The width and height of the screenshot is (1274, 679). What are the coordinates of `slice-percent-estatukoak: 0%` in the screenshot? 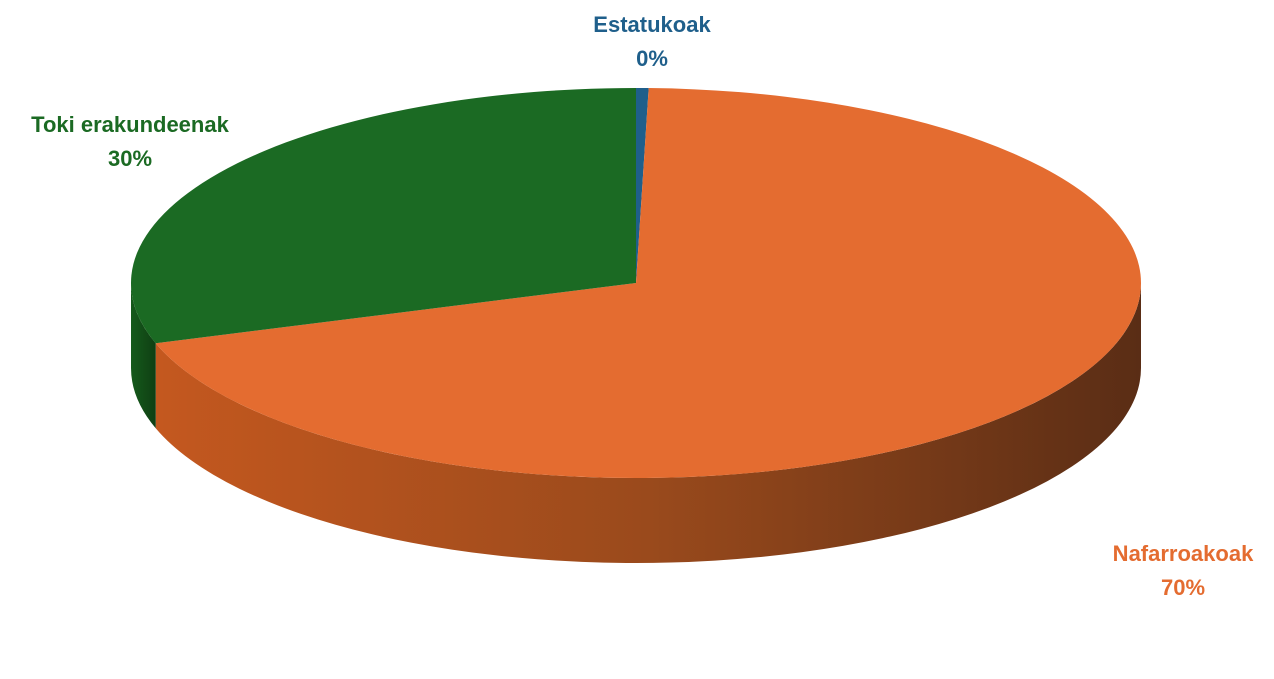 It's located at (652, 58).